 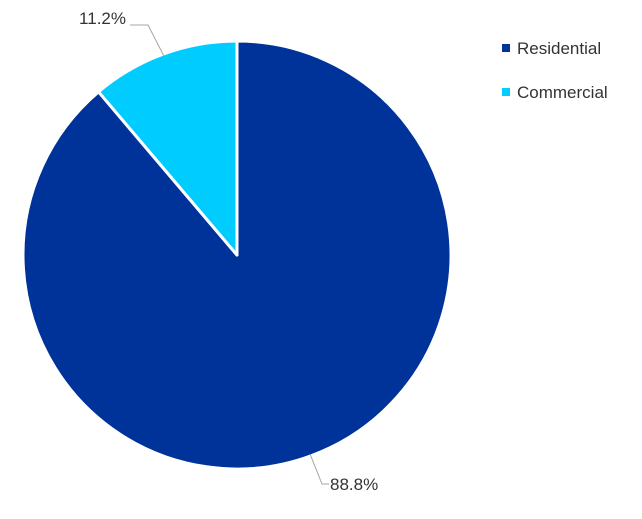 I want to click on legend-swatch-residential, so click(x=506, y=48).